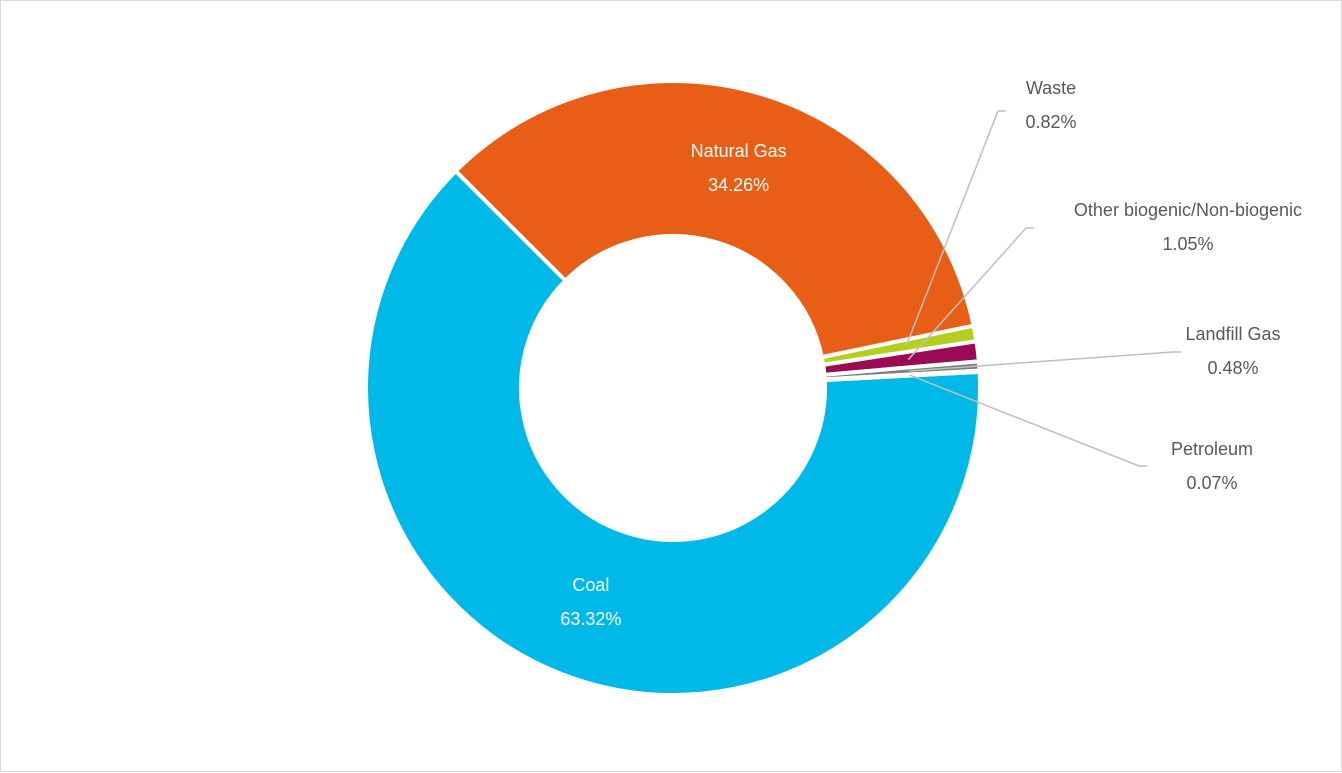 This screenshot has width=1342, height=773. I want to click on label-waste-name: Waste, so click(1051, 88).